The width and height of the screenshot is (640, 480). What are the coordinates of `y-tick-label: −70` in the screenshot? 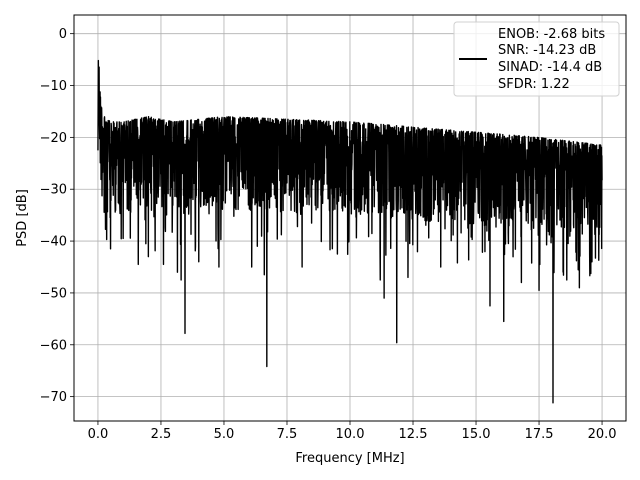 It's located at (53, 397).